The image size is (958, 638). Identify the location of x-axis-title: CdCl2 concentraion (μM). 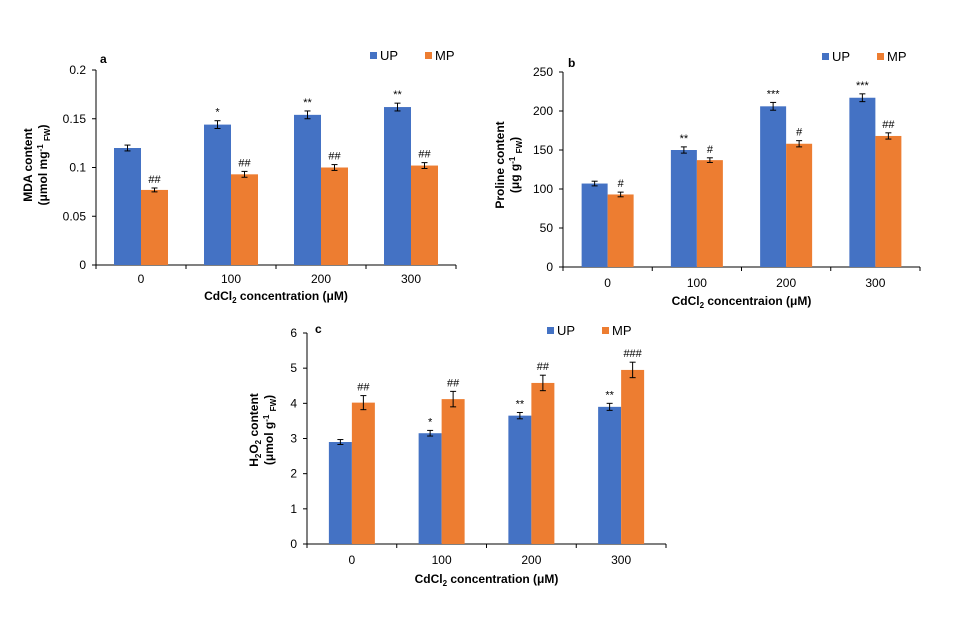
(742, 302).